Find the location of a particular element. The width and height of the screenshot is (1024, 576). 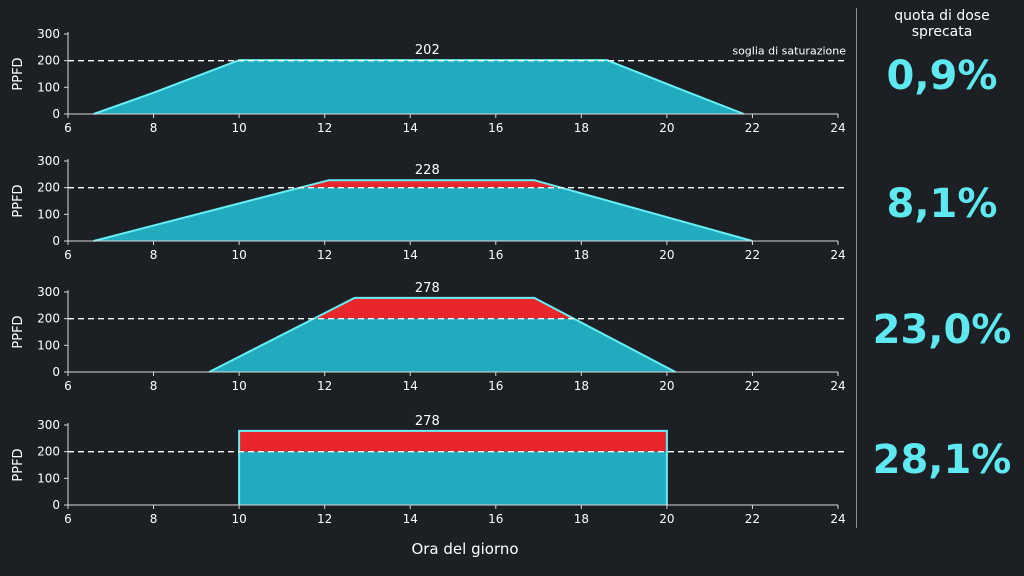

peak-value-label: 228 is located at coordinates (427, 170).